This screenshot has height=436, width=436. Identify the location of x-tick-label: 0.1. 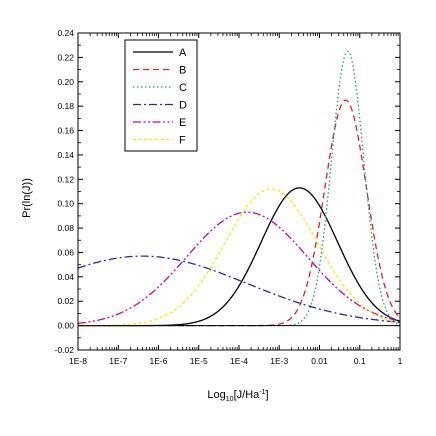
(360, 361).